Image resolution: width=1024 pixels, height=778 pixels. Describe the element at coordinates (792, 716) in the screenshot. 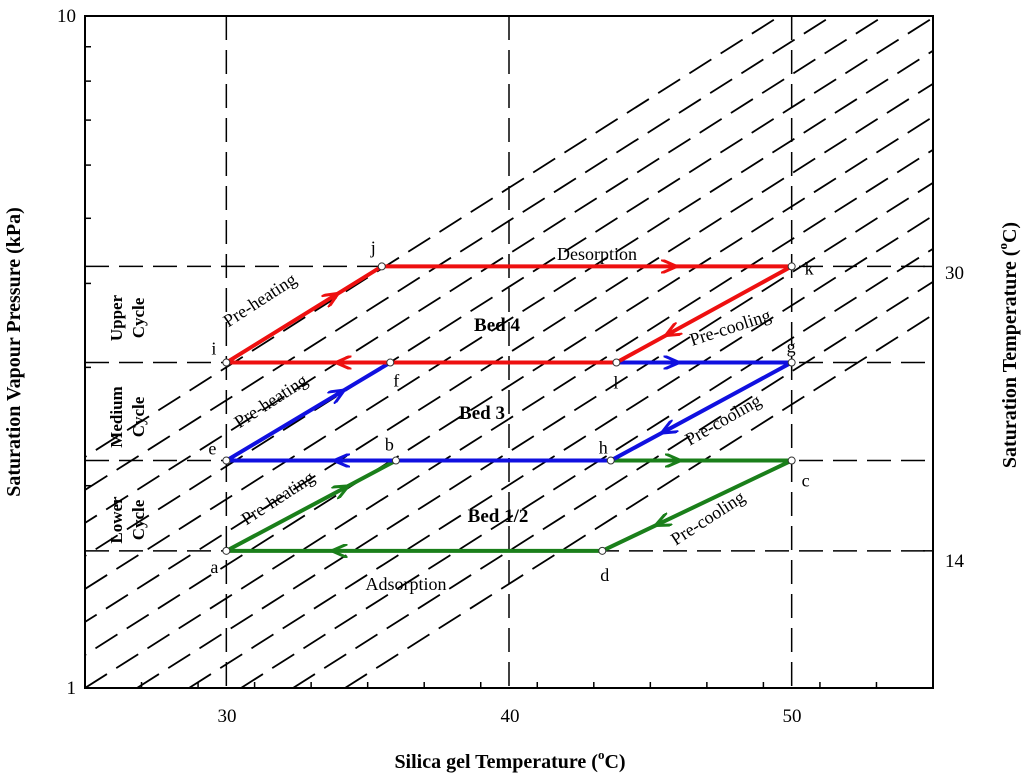

I see `x-tick-label-50: 50` at that location.